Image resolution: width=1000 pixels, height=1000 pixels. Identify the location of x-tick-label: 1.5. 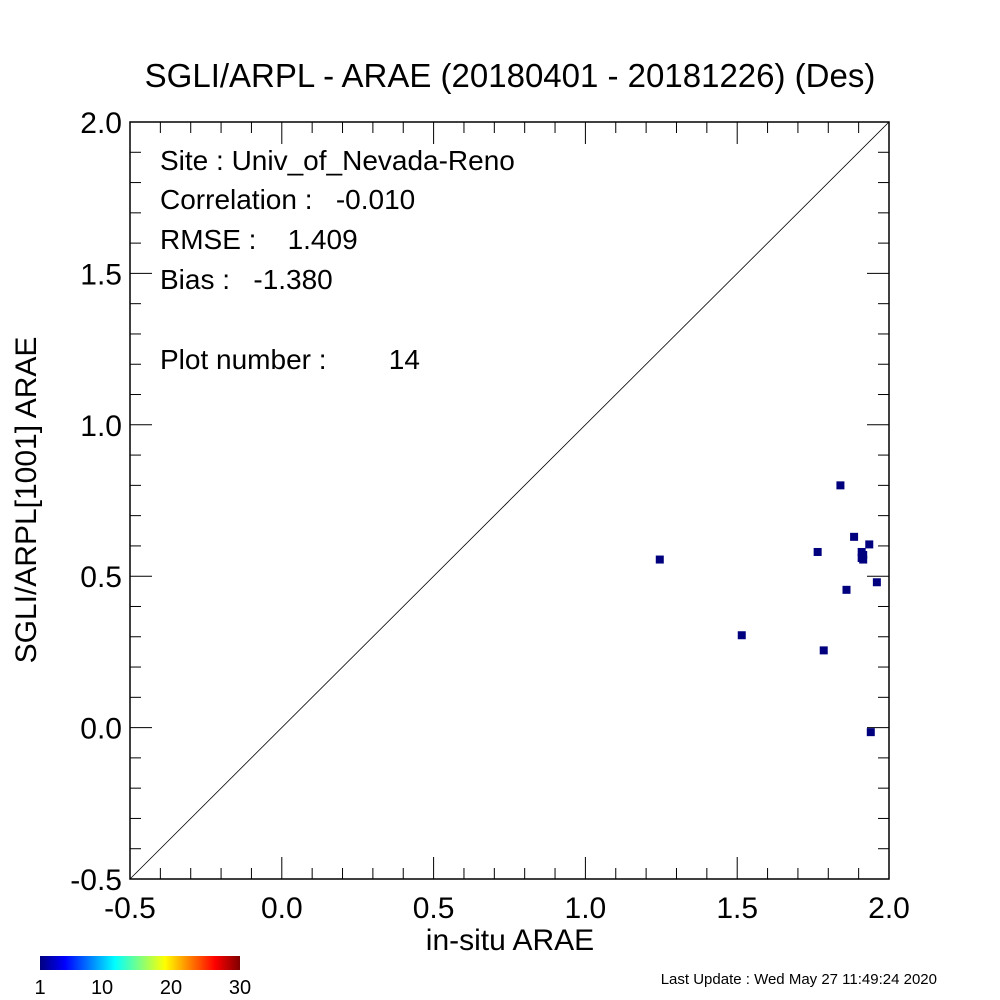
(737, 908).